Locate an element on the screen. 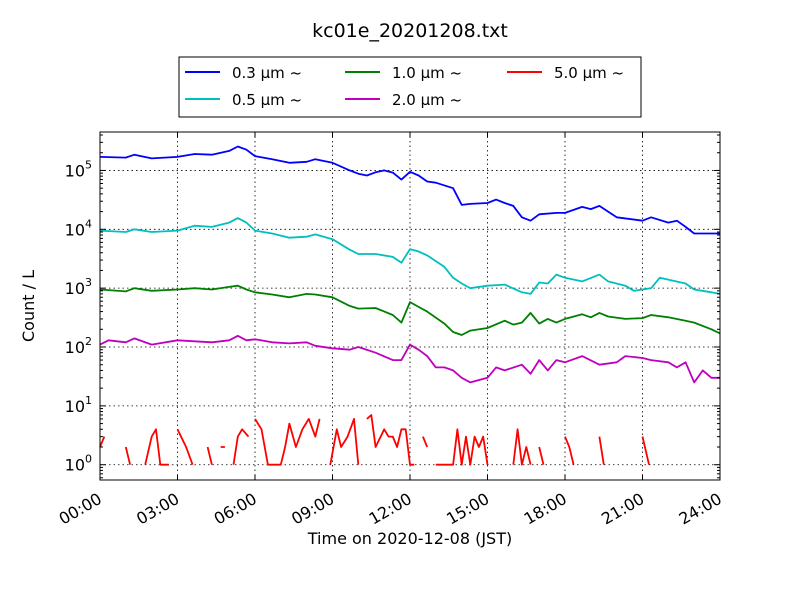  x-tick-label: 24:00 is located at coordinates (700, 509).